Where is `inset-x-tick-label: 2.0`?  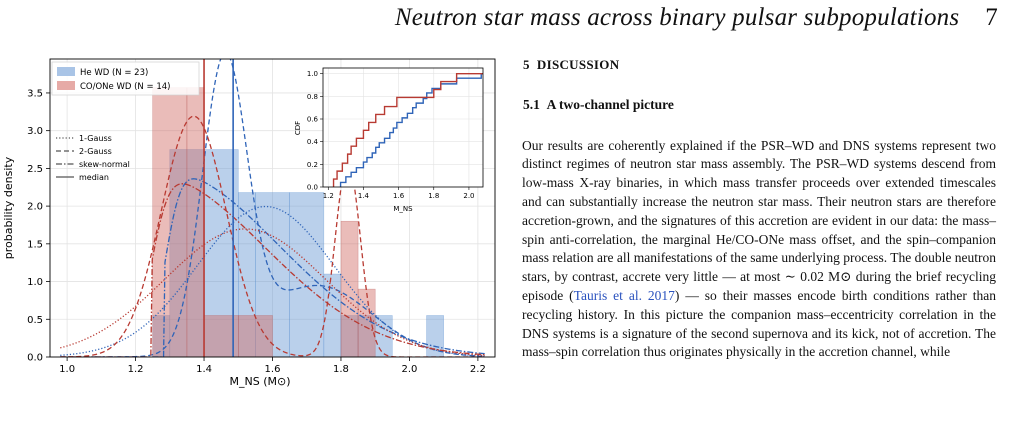
inset-x-tick-label: 2.0 is located at coordinates (468, 196).